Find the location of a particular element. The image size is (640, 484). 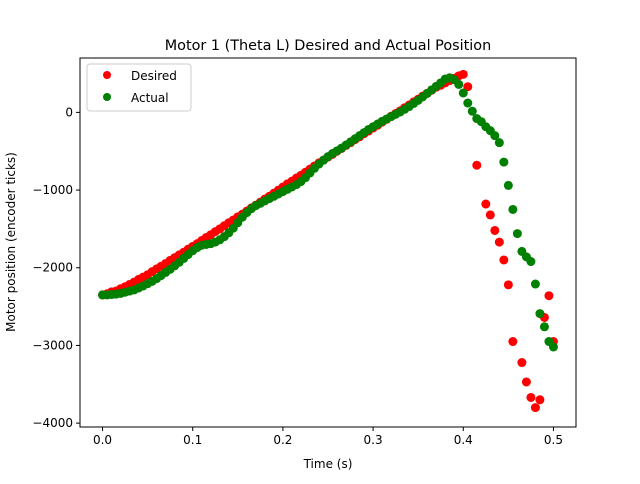

x-tick-label: 0.2 is located at coordinates (282, 440).